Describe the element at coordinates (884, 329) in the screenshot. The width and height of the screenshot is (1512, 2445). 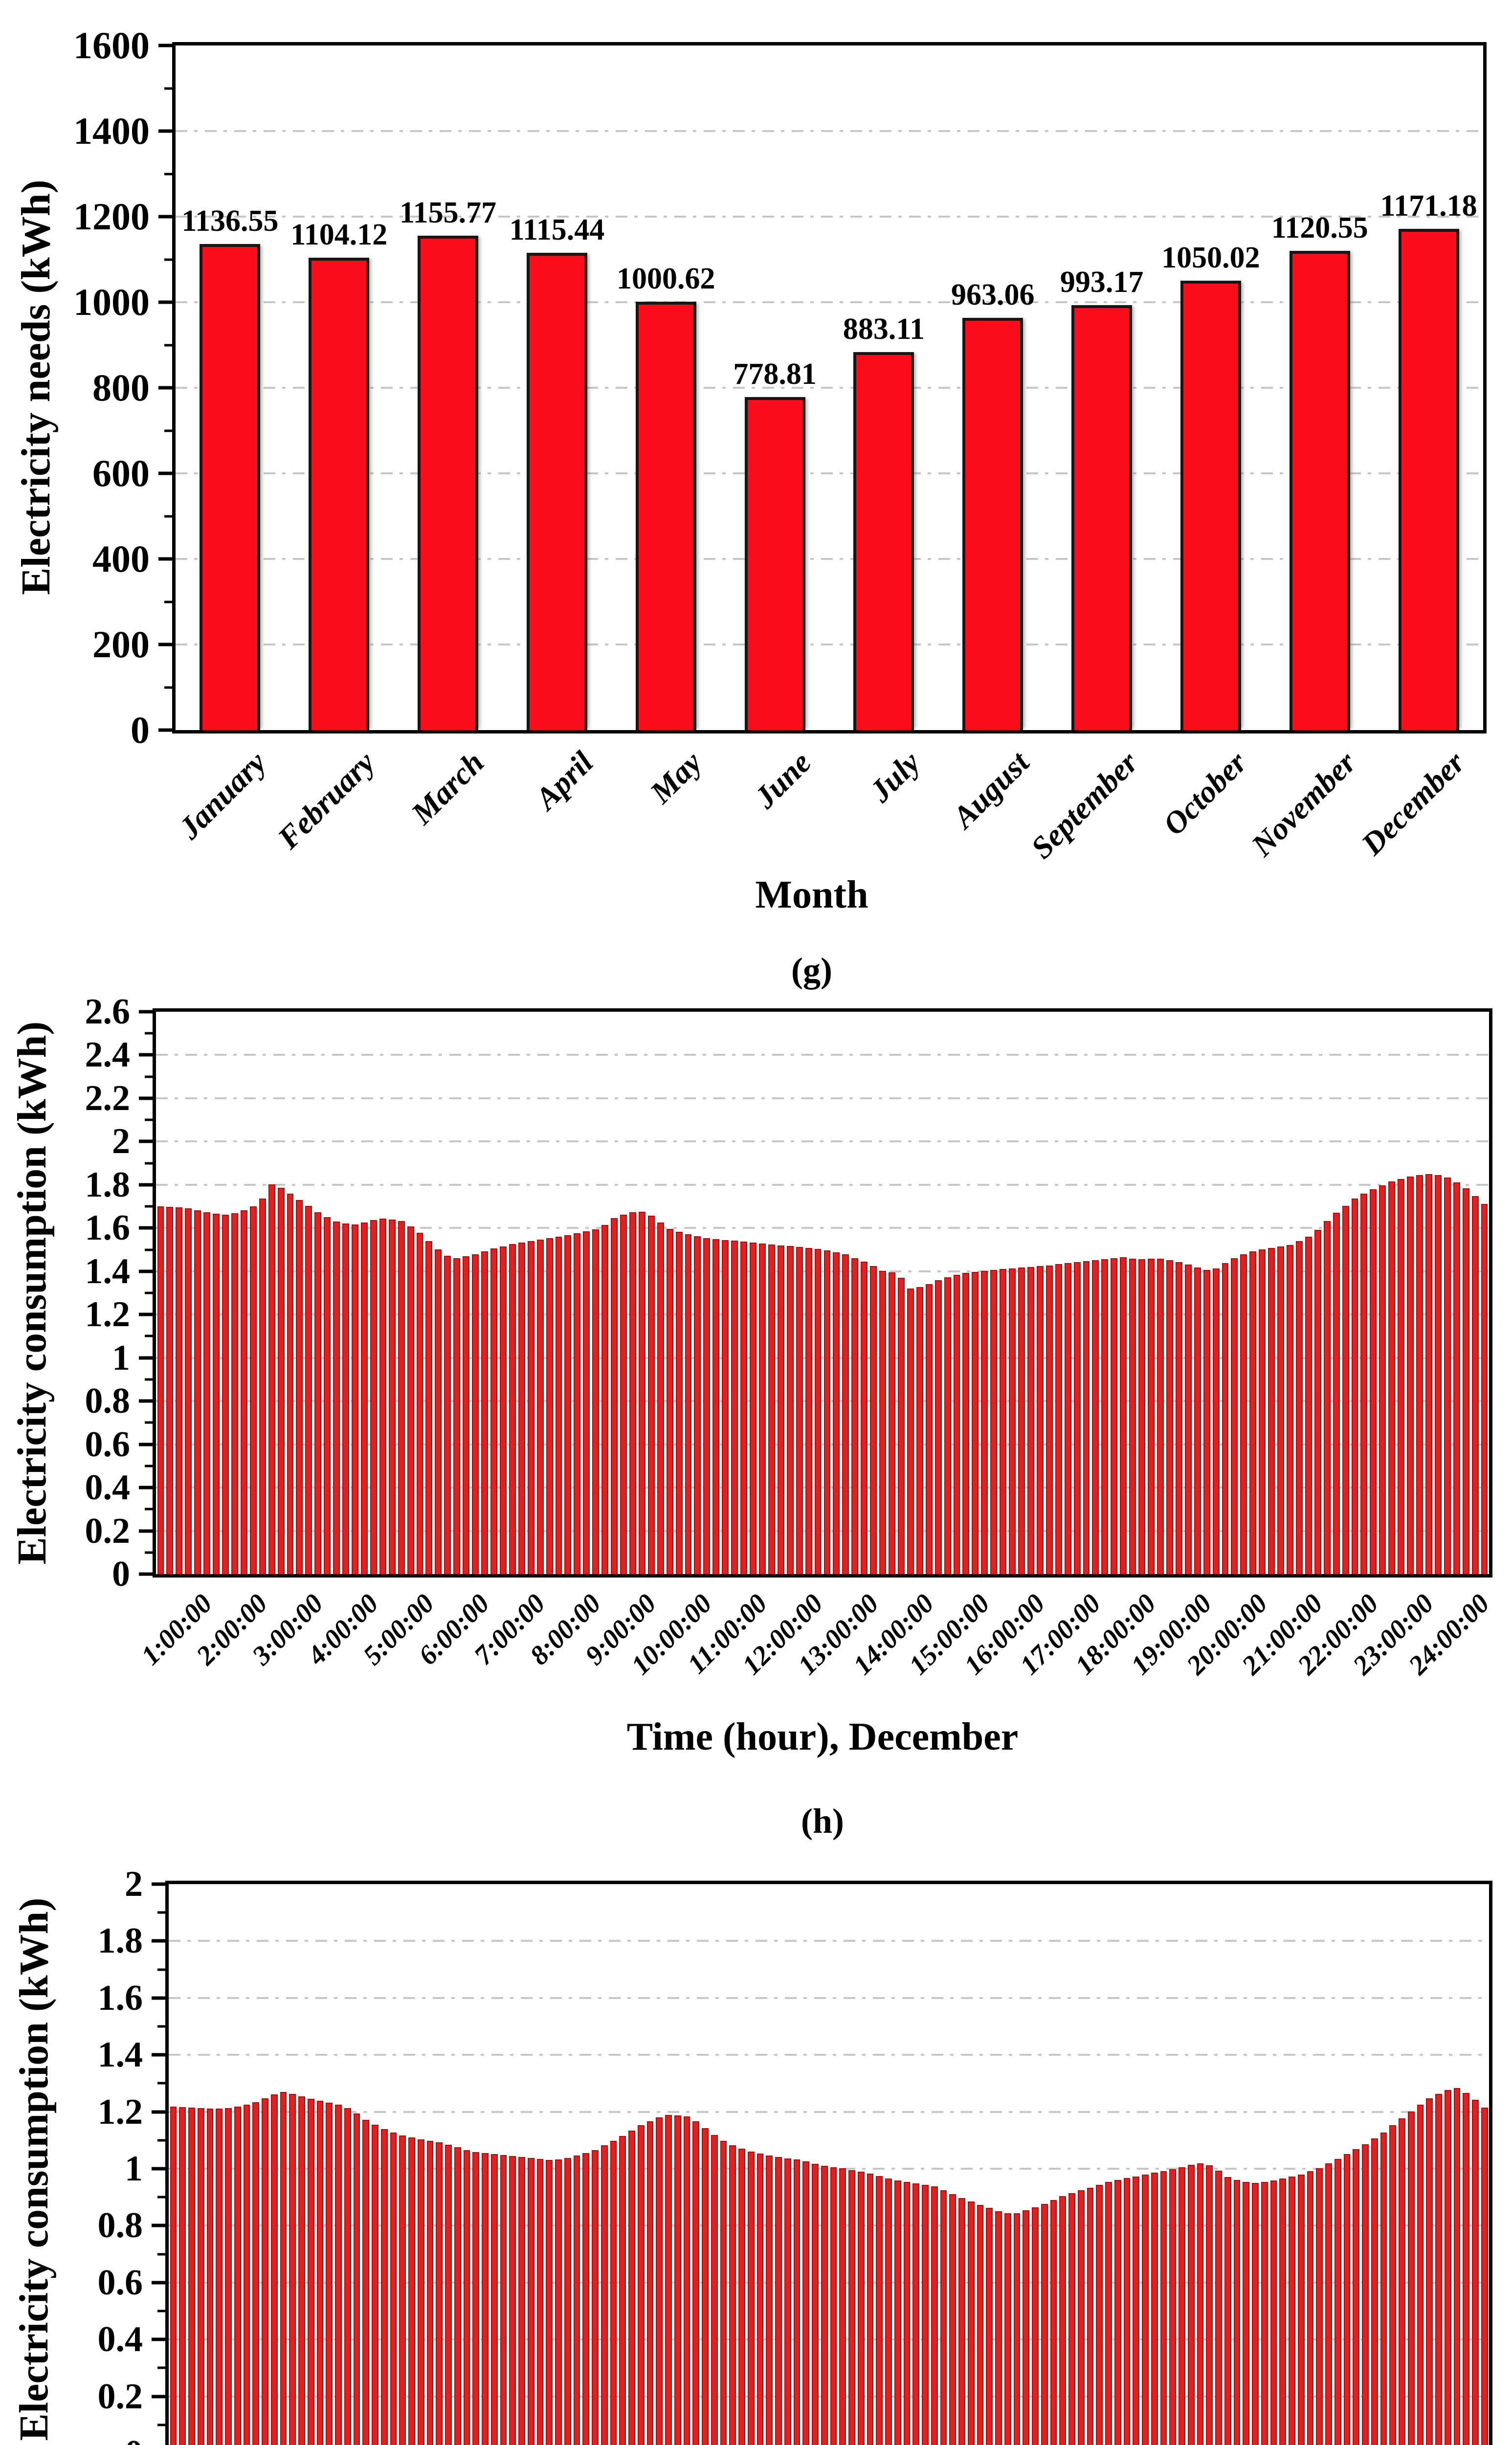
I see `bar-value-label: 883.11` at that location.